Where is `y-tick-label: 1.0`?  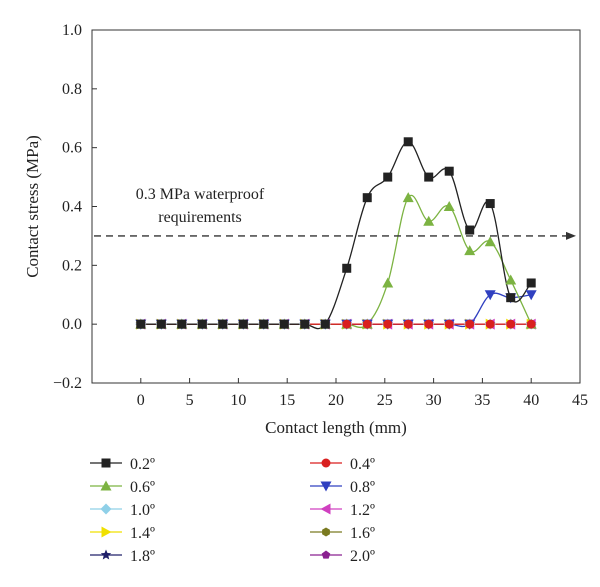
y-tick-label: 1.0 is located at coordinates (72, 30).